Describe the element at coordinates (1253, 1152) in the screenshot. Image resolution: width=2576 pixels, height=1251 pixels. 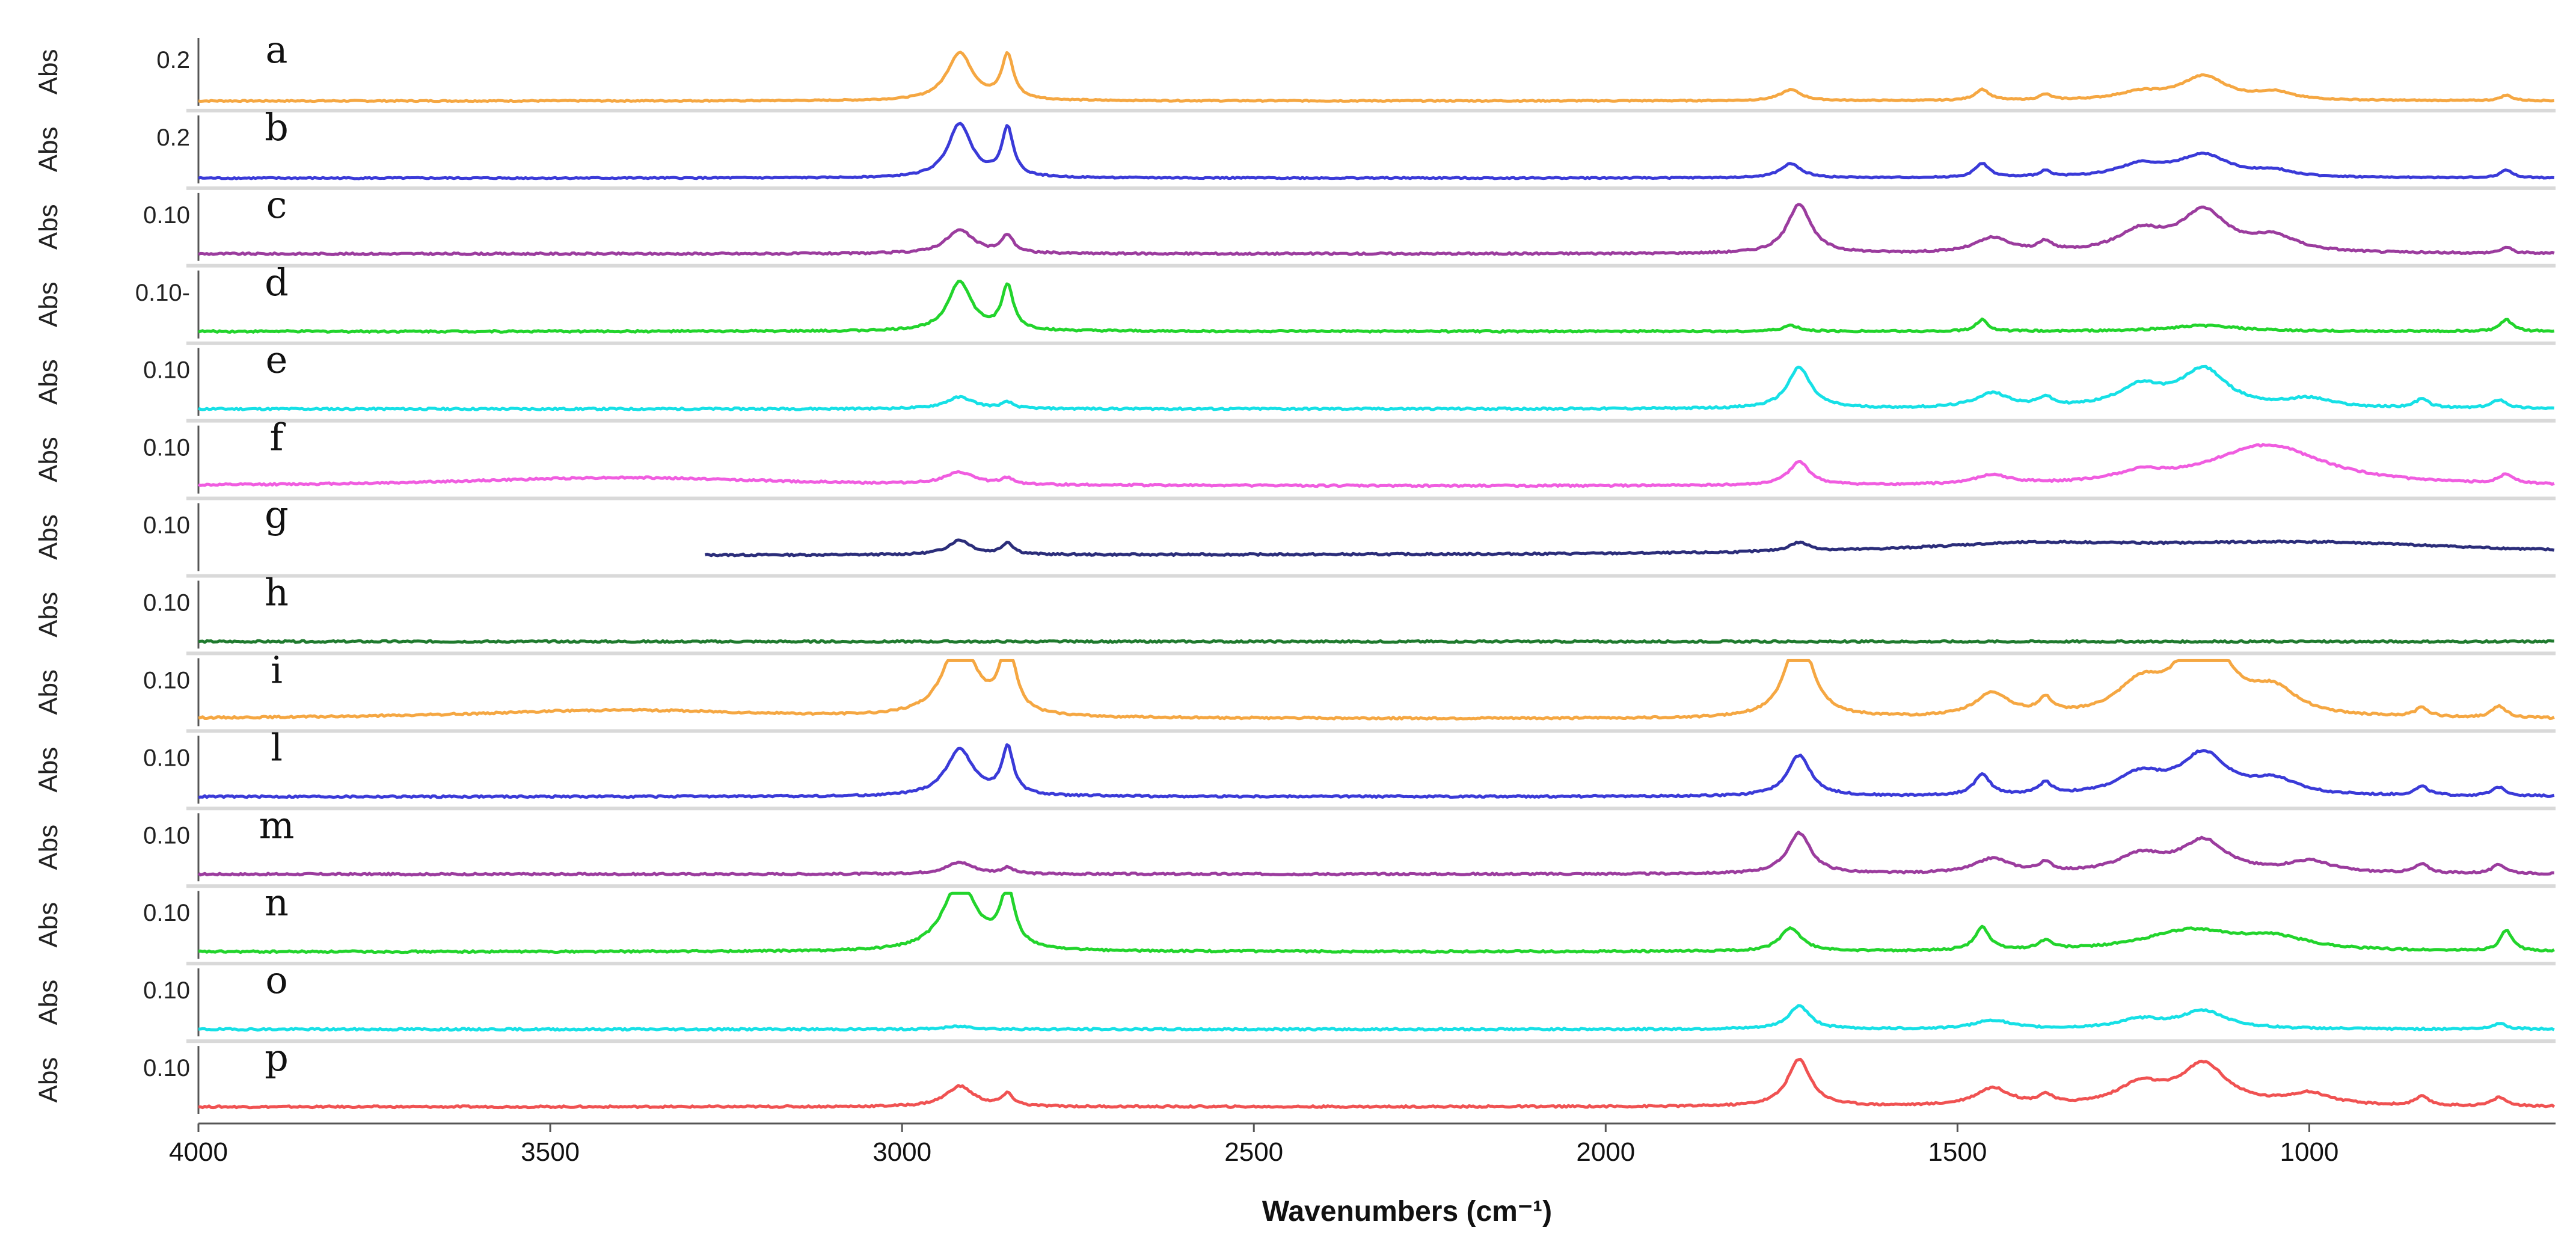
I see `x-tick-label: 2500` at that location.